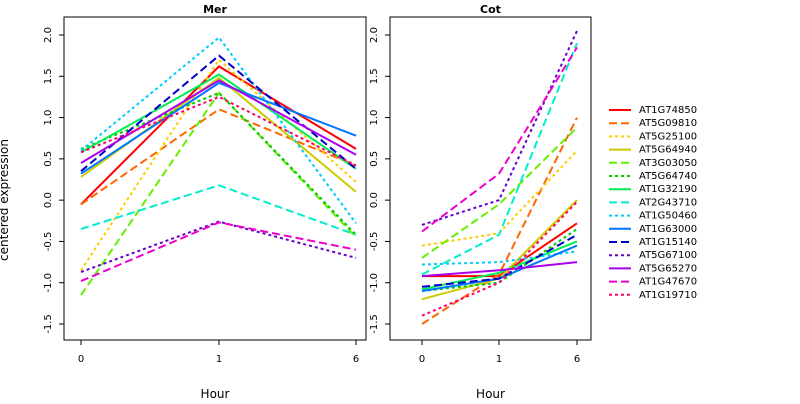 The image size is (800, 404). Describe the element at coordinates (668, 202) in the screenshot. I see `legend-label: AT2G43710` at that location.